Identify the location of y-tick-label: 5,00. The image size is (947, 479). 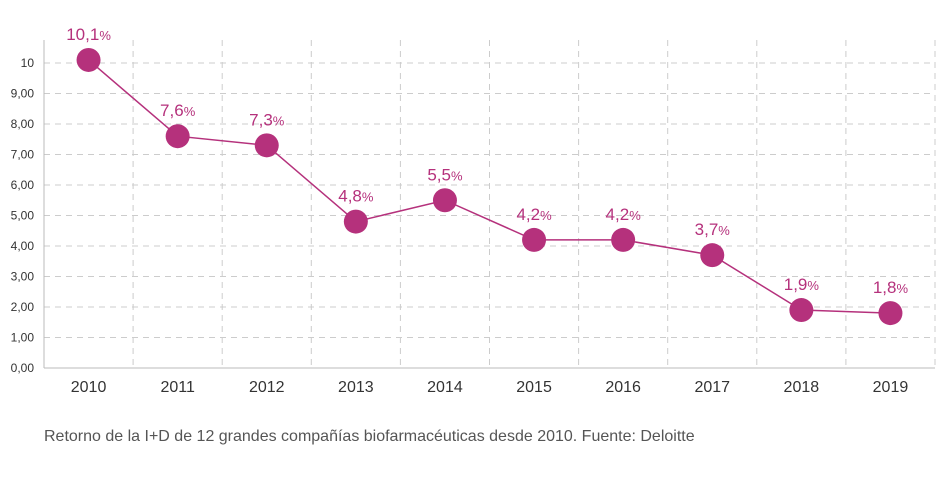
(23, 216).